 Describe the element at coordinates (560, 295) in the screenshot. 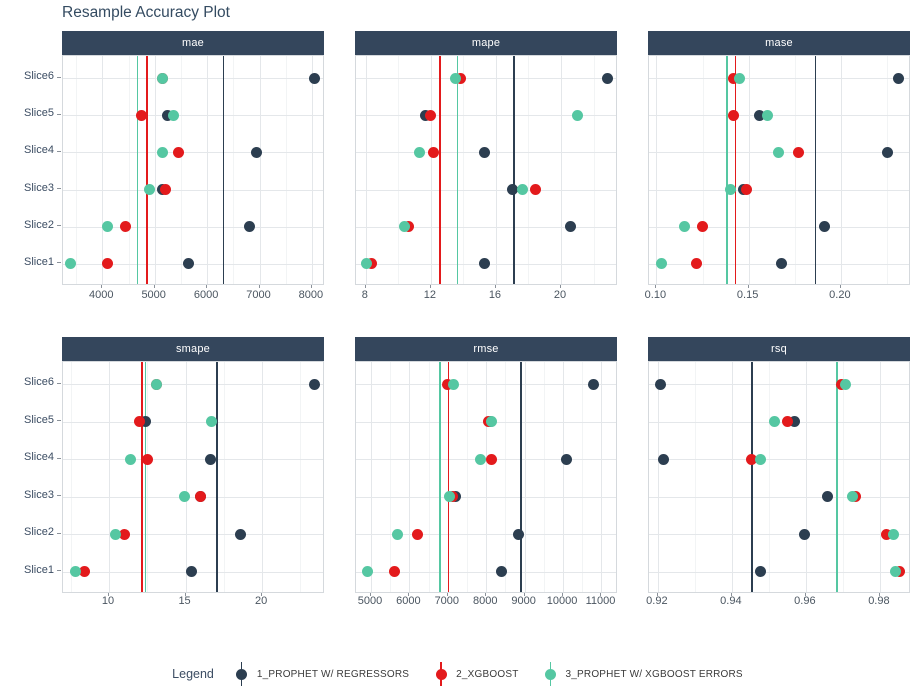

I see `x-axis-label: 20` at that location.